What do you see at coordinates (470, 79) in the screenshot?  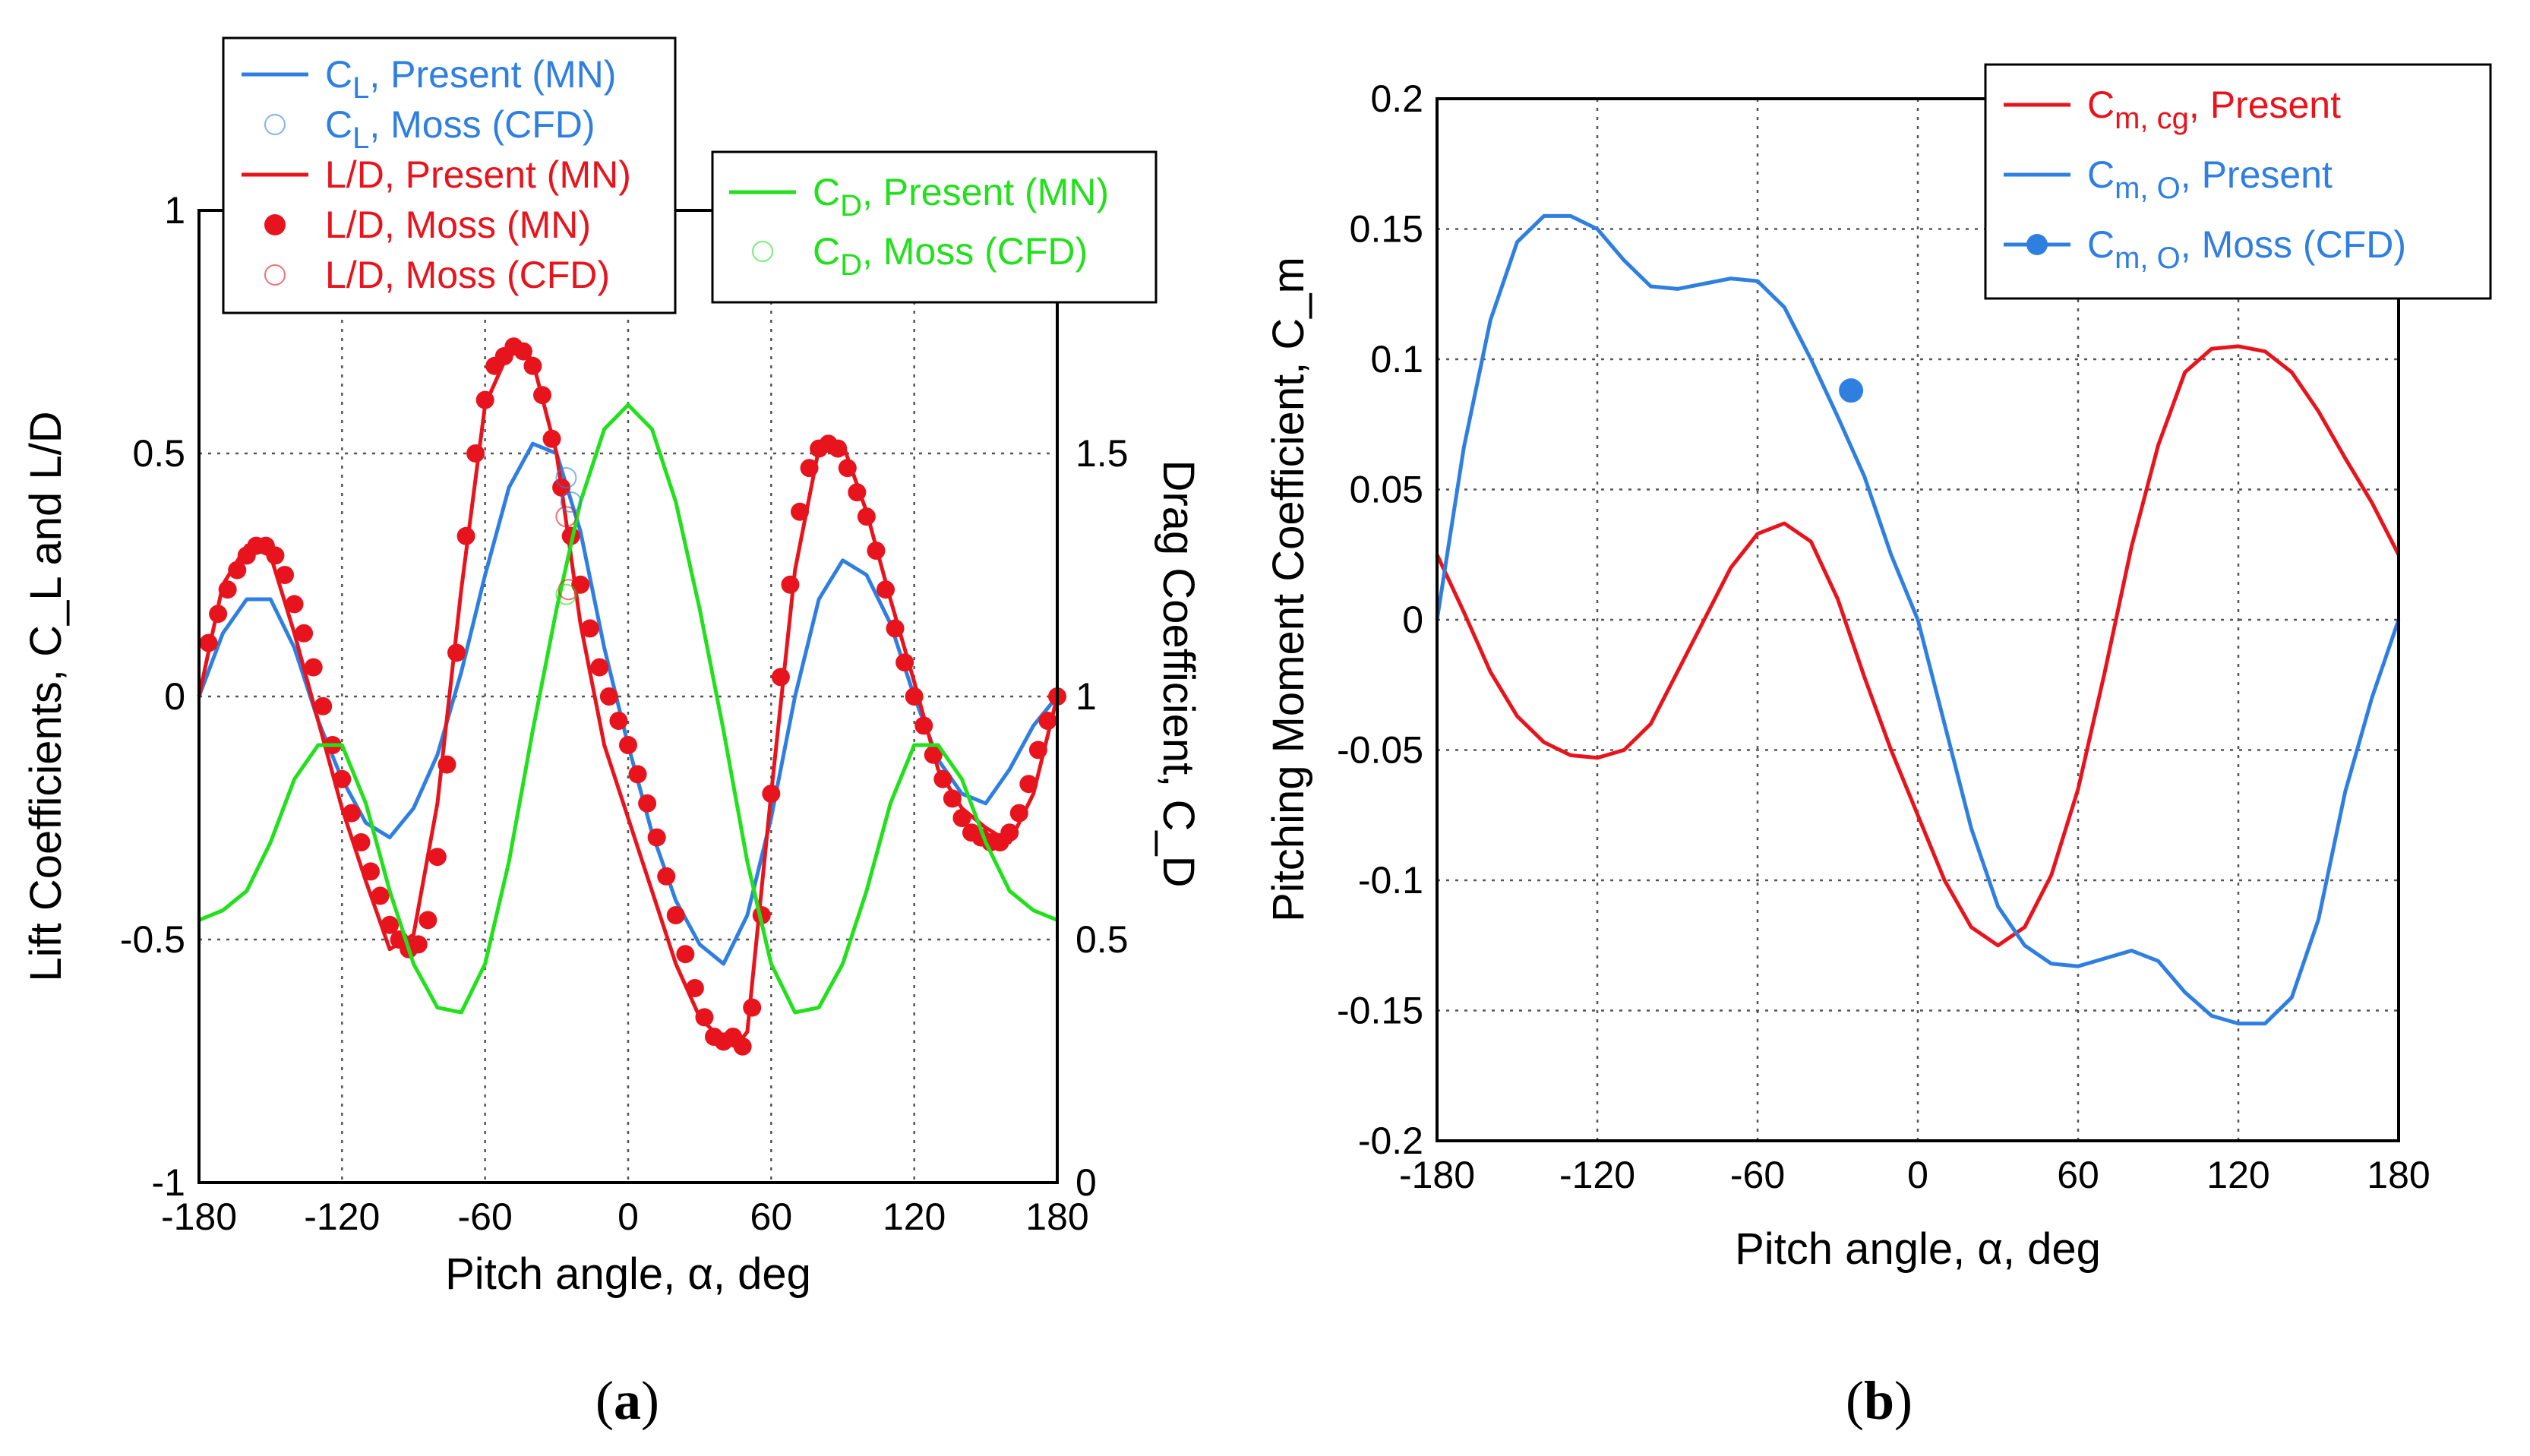 I see `legend-left-entry-label: CL, Present (MN)` at bounding box center [470, 79].